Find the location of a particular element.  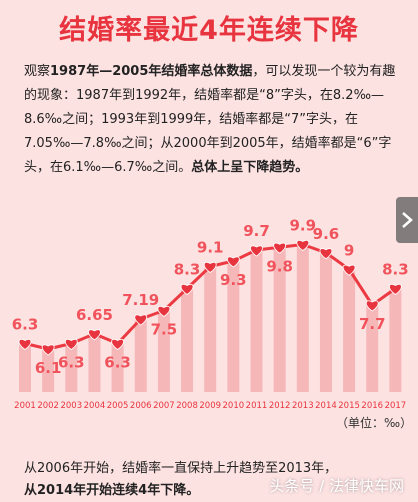

data-label-2002: 6.1 is located at coordinates (48, 368).